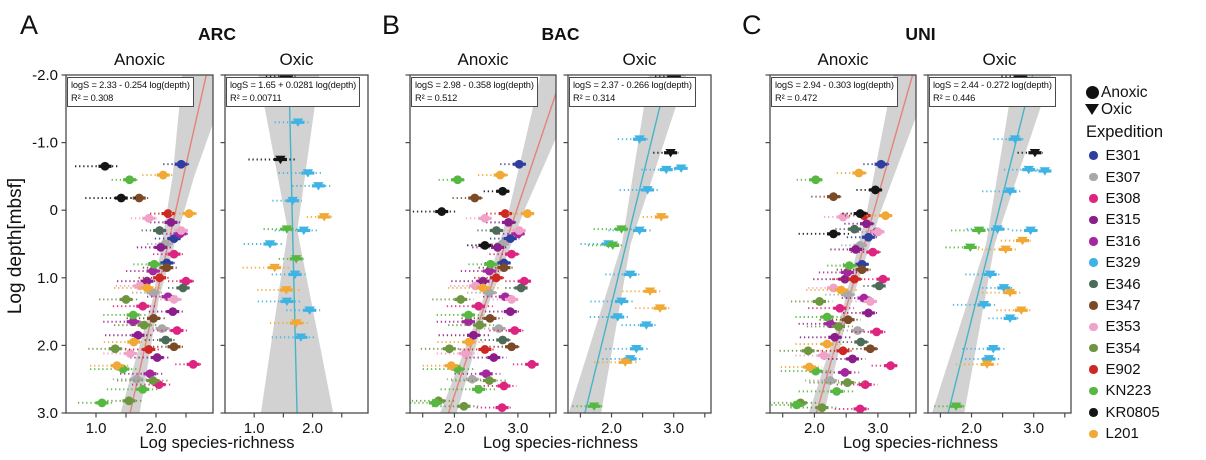 The width and height of the screenshot is (1206, 460). What do you see at coordinates (843, 244) in the screenshot?
I see `plot-content` at bounding box center [843, 244].